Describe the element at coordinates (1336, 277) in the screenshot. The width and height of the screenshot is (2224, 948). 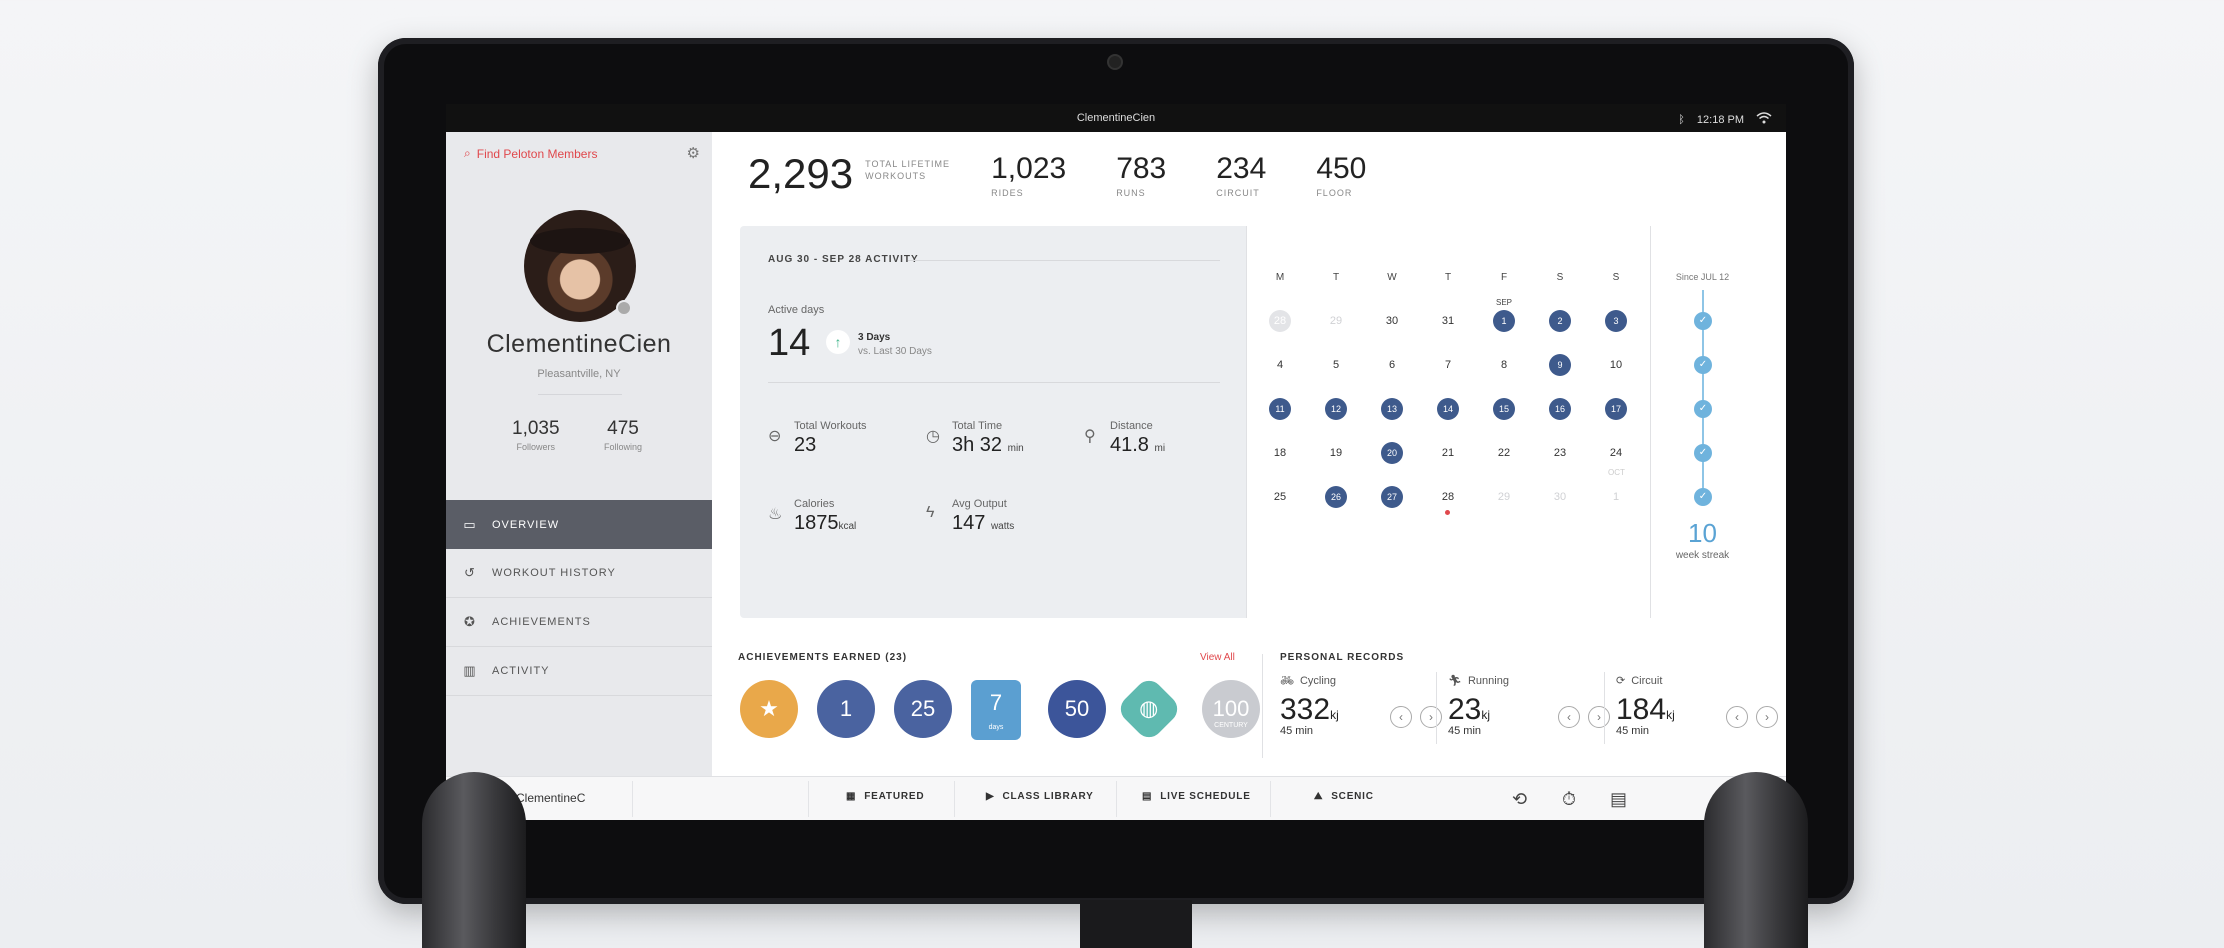
I see `weekday-label: T` at that location.